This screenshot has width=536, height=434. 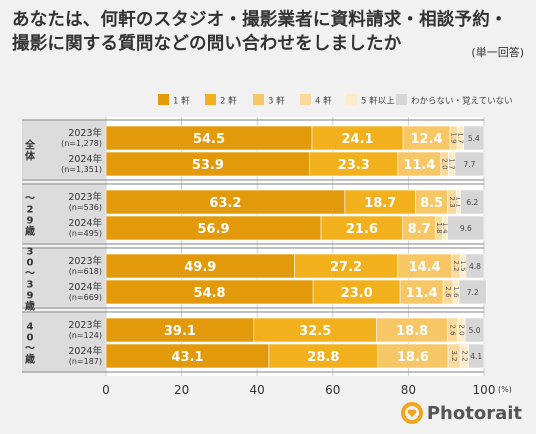 I want to click on data-label: 56.9, so click(x=214, y=229).